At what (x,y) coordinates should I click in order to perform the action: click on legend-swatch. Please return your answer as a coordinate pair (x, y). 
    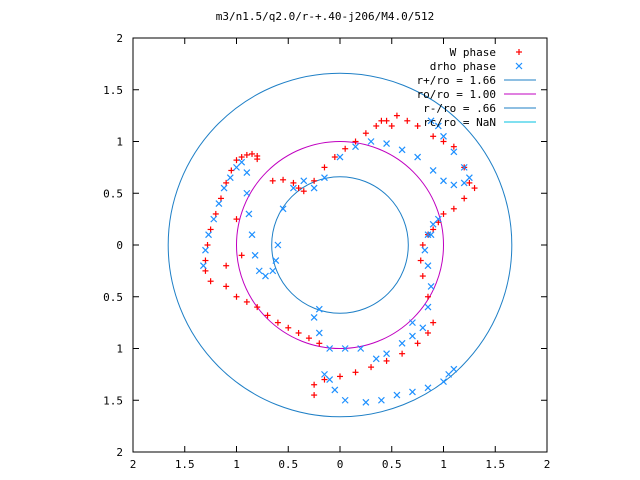
    Looking at the image, I should click on (519, 66).